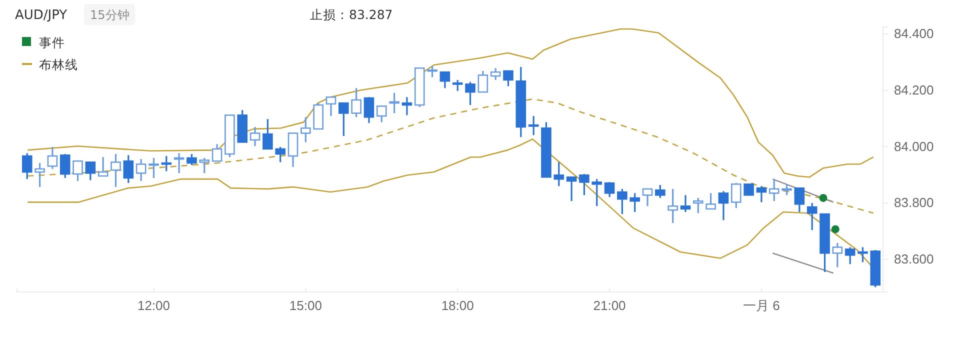 This screenshot has width=958, height=346. What do you see at coordinates (58, 64) in the screenshot?
I see `legend-label: 布林线` at bounding box center [58, 64].